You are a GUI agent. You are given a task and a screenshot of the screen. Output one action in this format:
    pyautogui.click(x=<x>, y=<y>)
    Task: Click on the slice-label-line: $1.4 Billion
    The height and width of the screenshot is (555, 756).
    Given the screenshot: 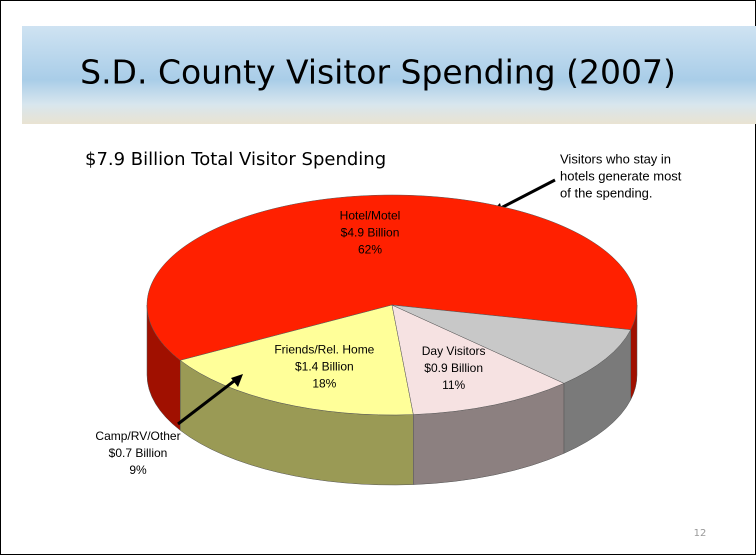 What is the action you would take?
    pyautogui.click(x=324, y=367)
    